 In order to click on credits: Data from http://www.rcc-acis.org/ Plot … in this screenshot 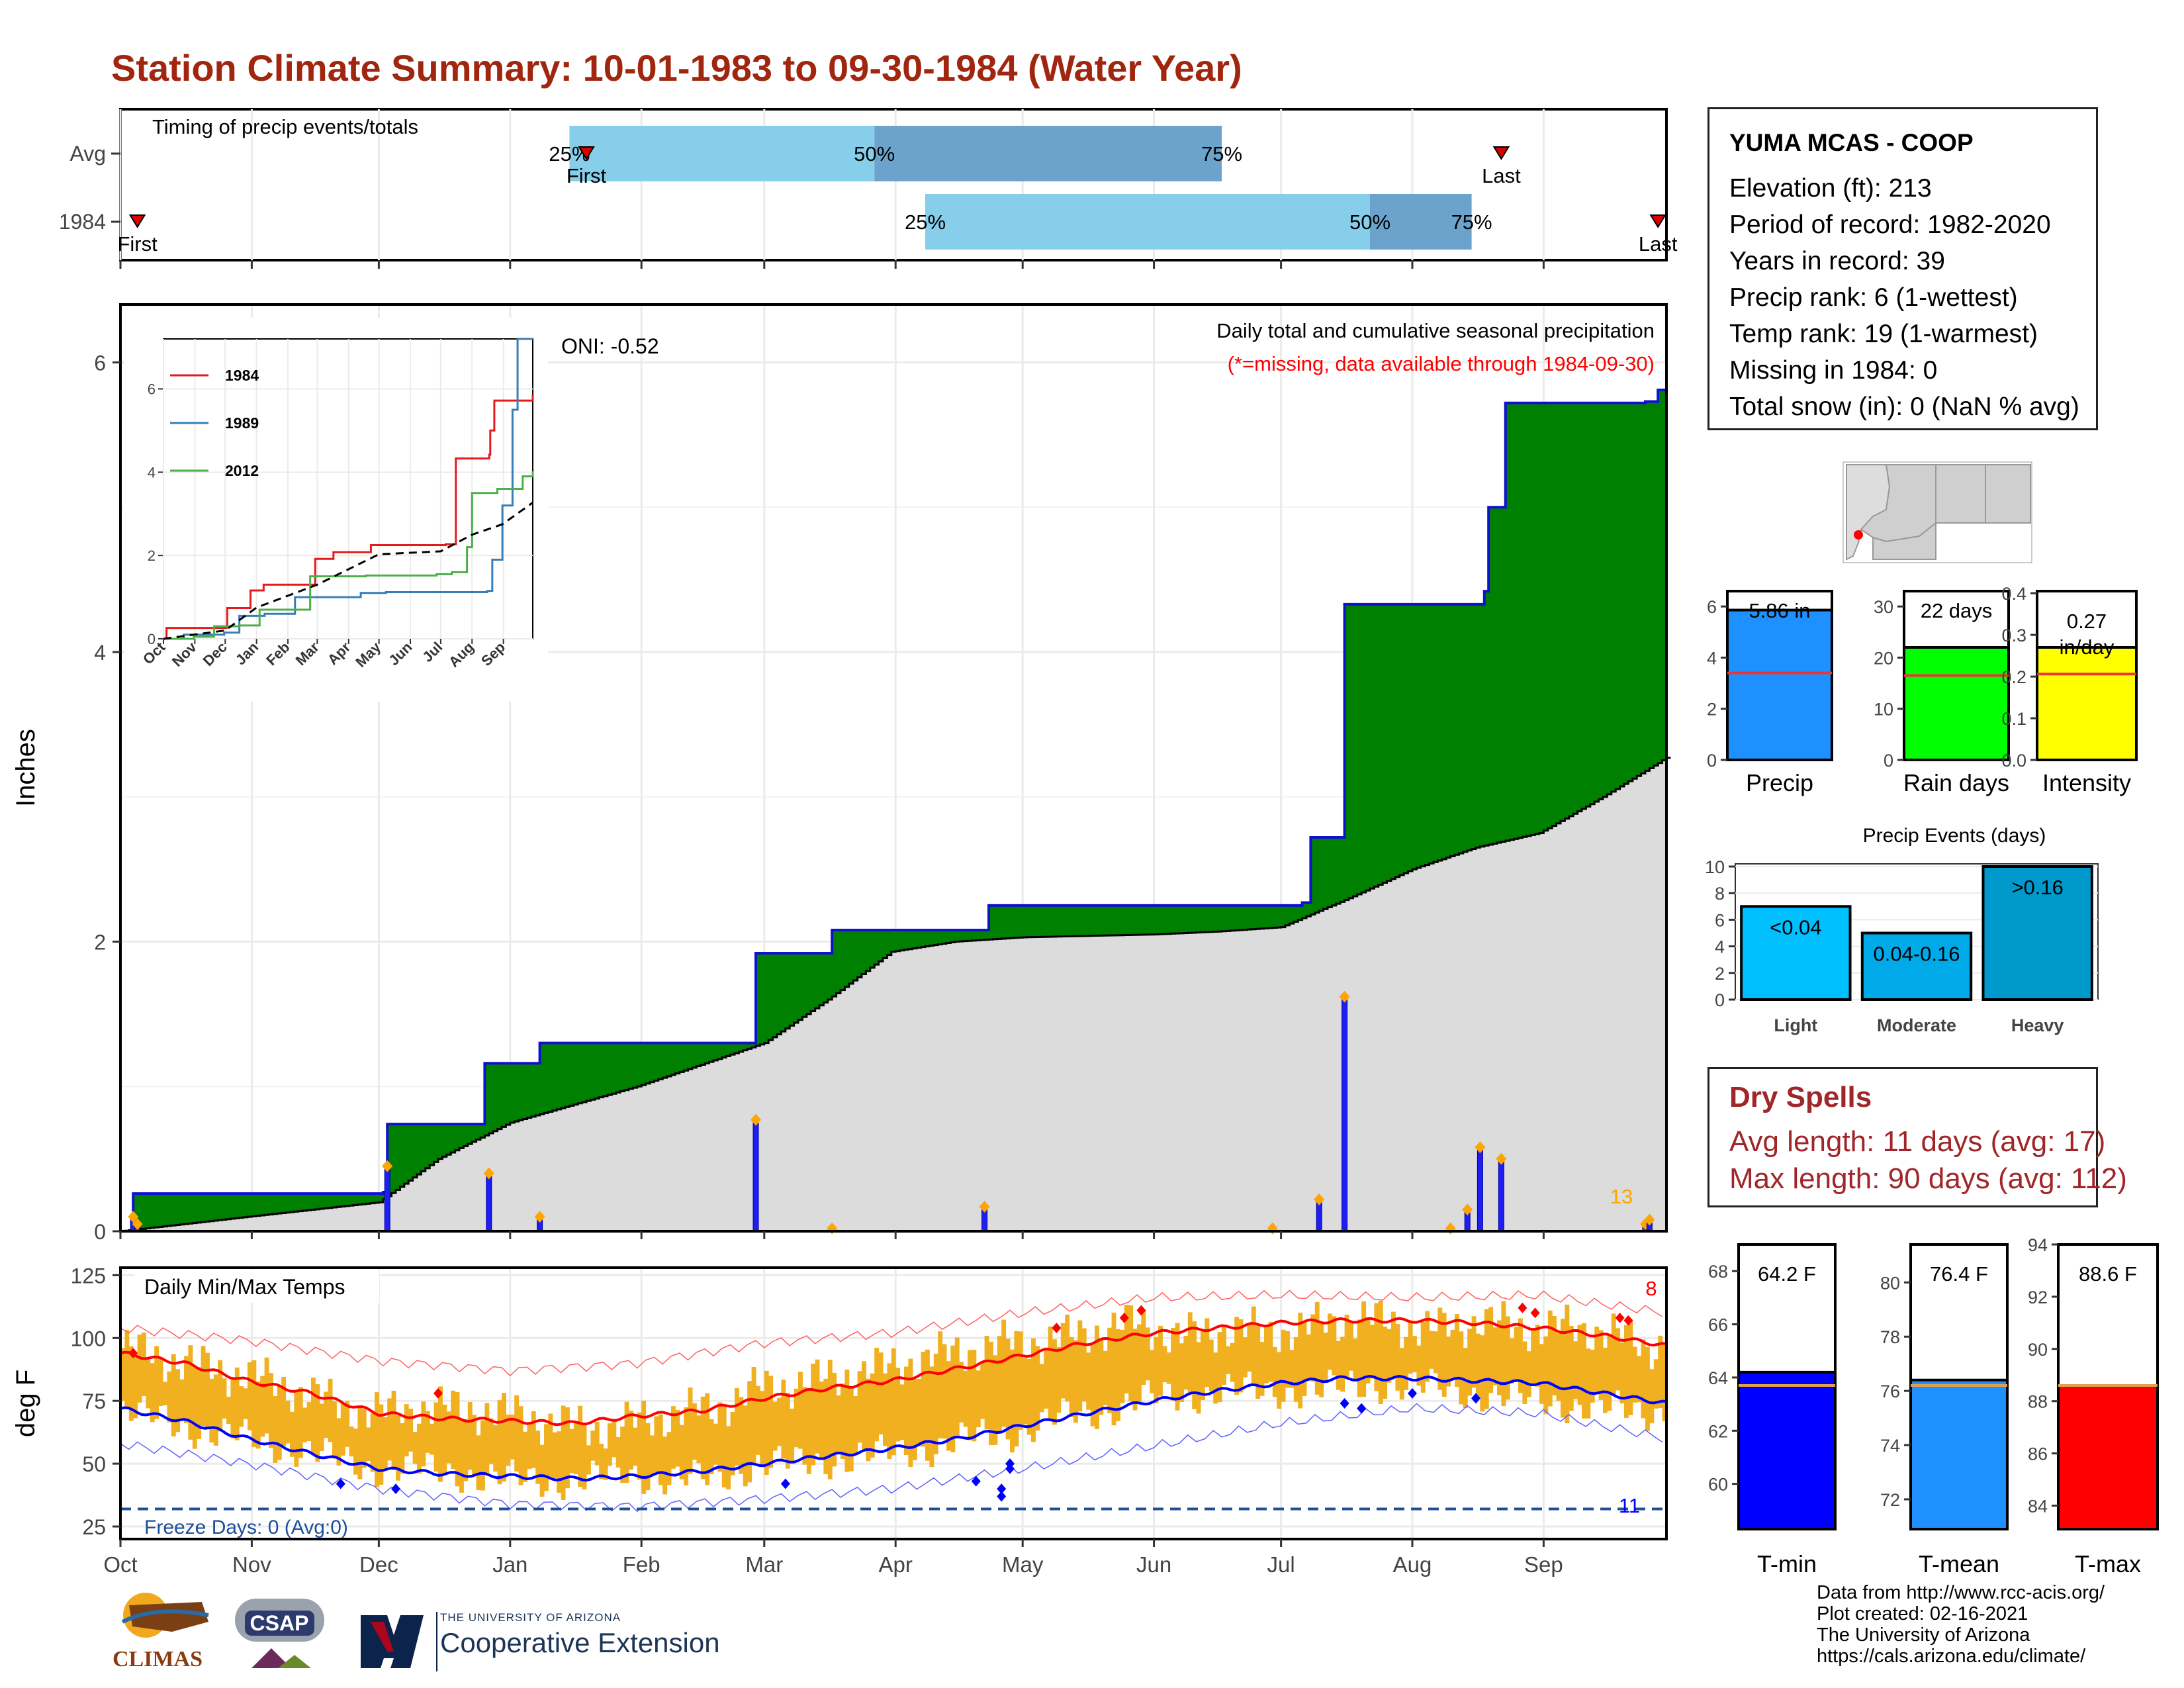, I will do `click(1961, 1624)`.